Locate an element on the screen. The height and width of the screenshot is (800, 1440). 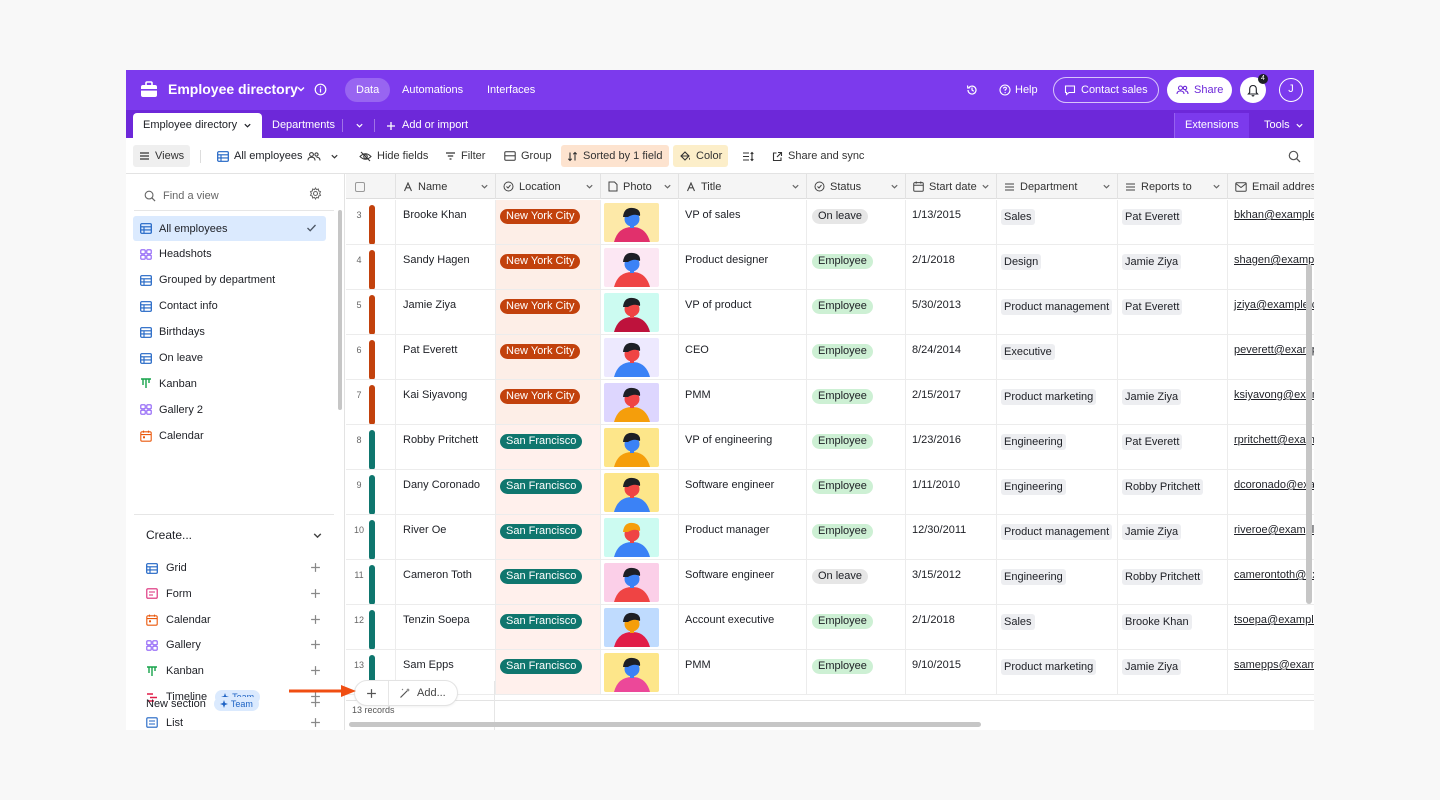
name-cell: Jamie Ziya is located at coordinates (446, 312).